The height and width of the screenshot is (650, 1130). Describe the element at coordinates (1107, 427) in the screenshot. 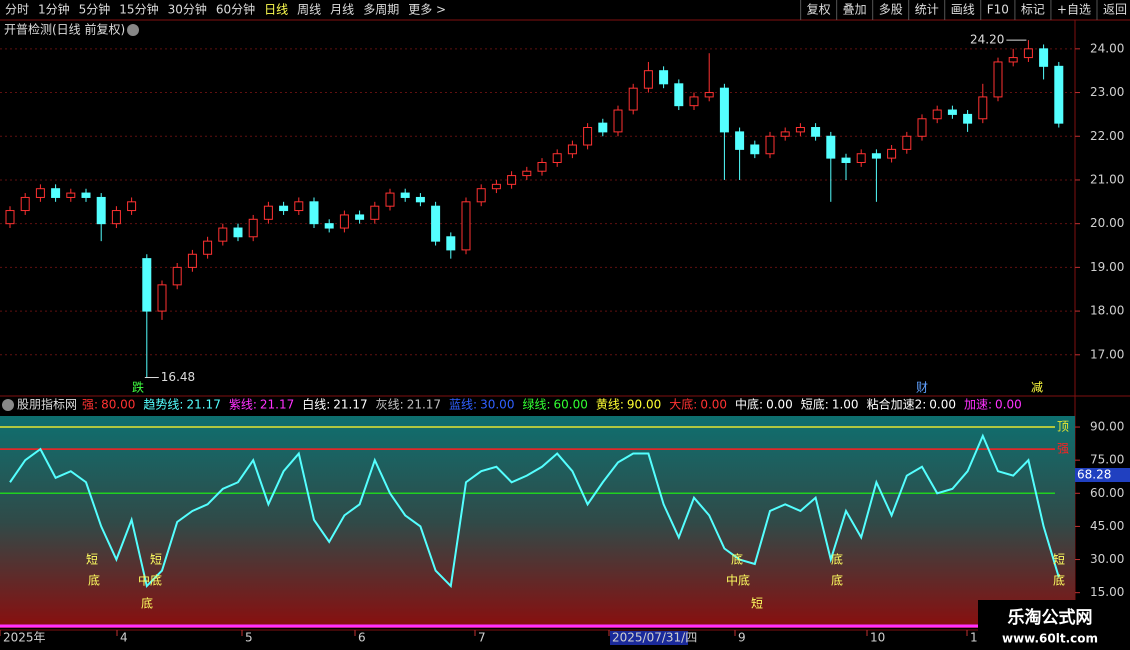

I see `y-tick-label: 90.00` at that location.